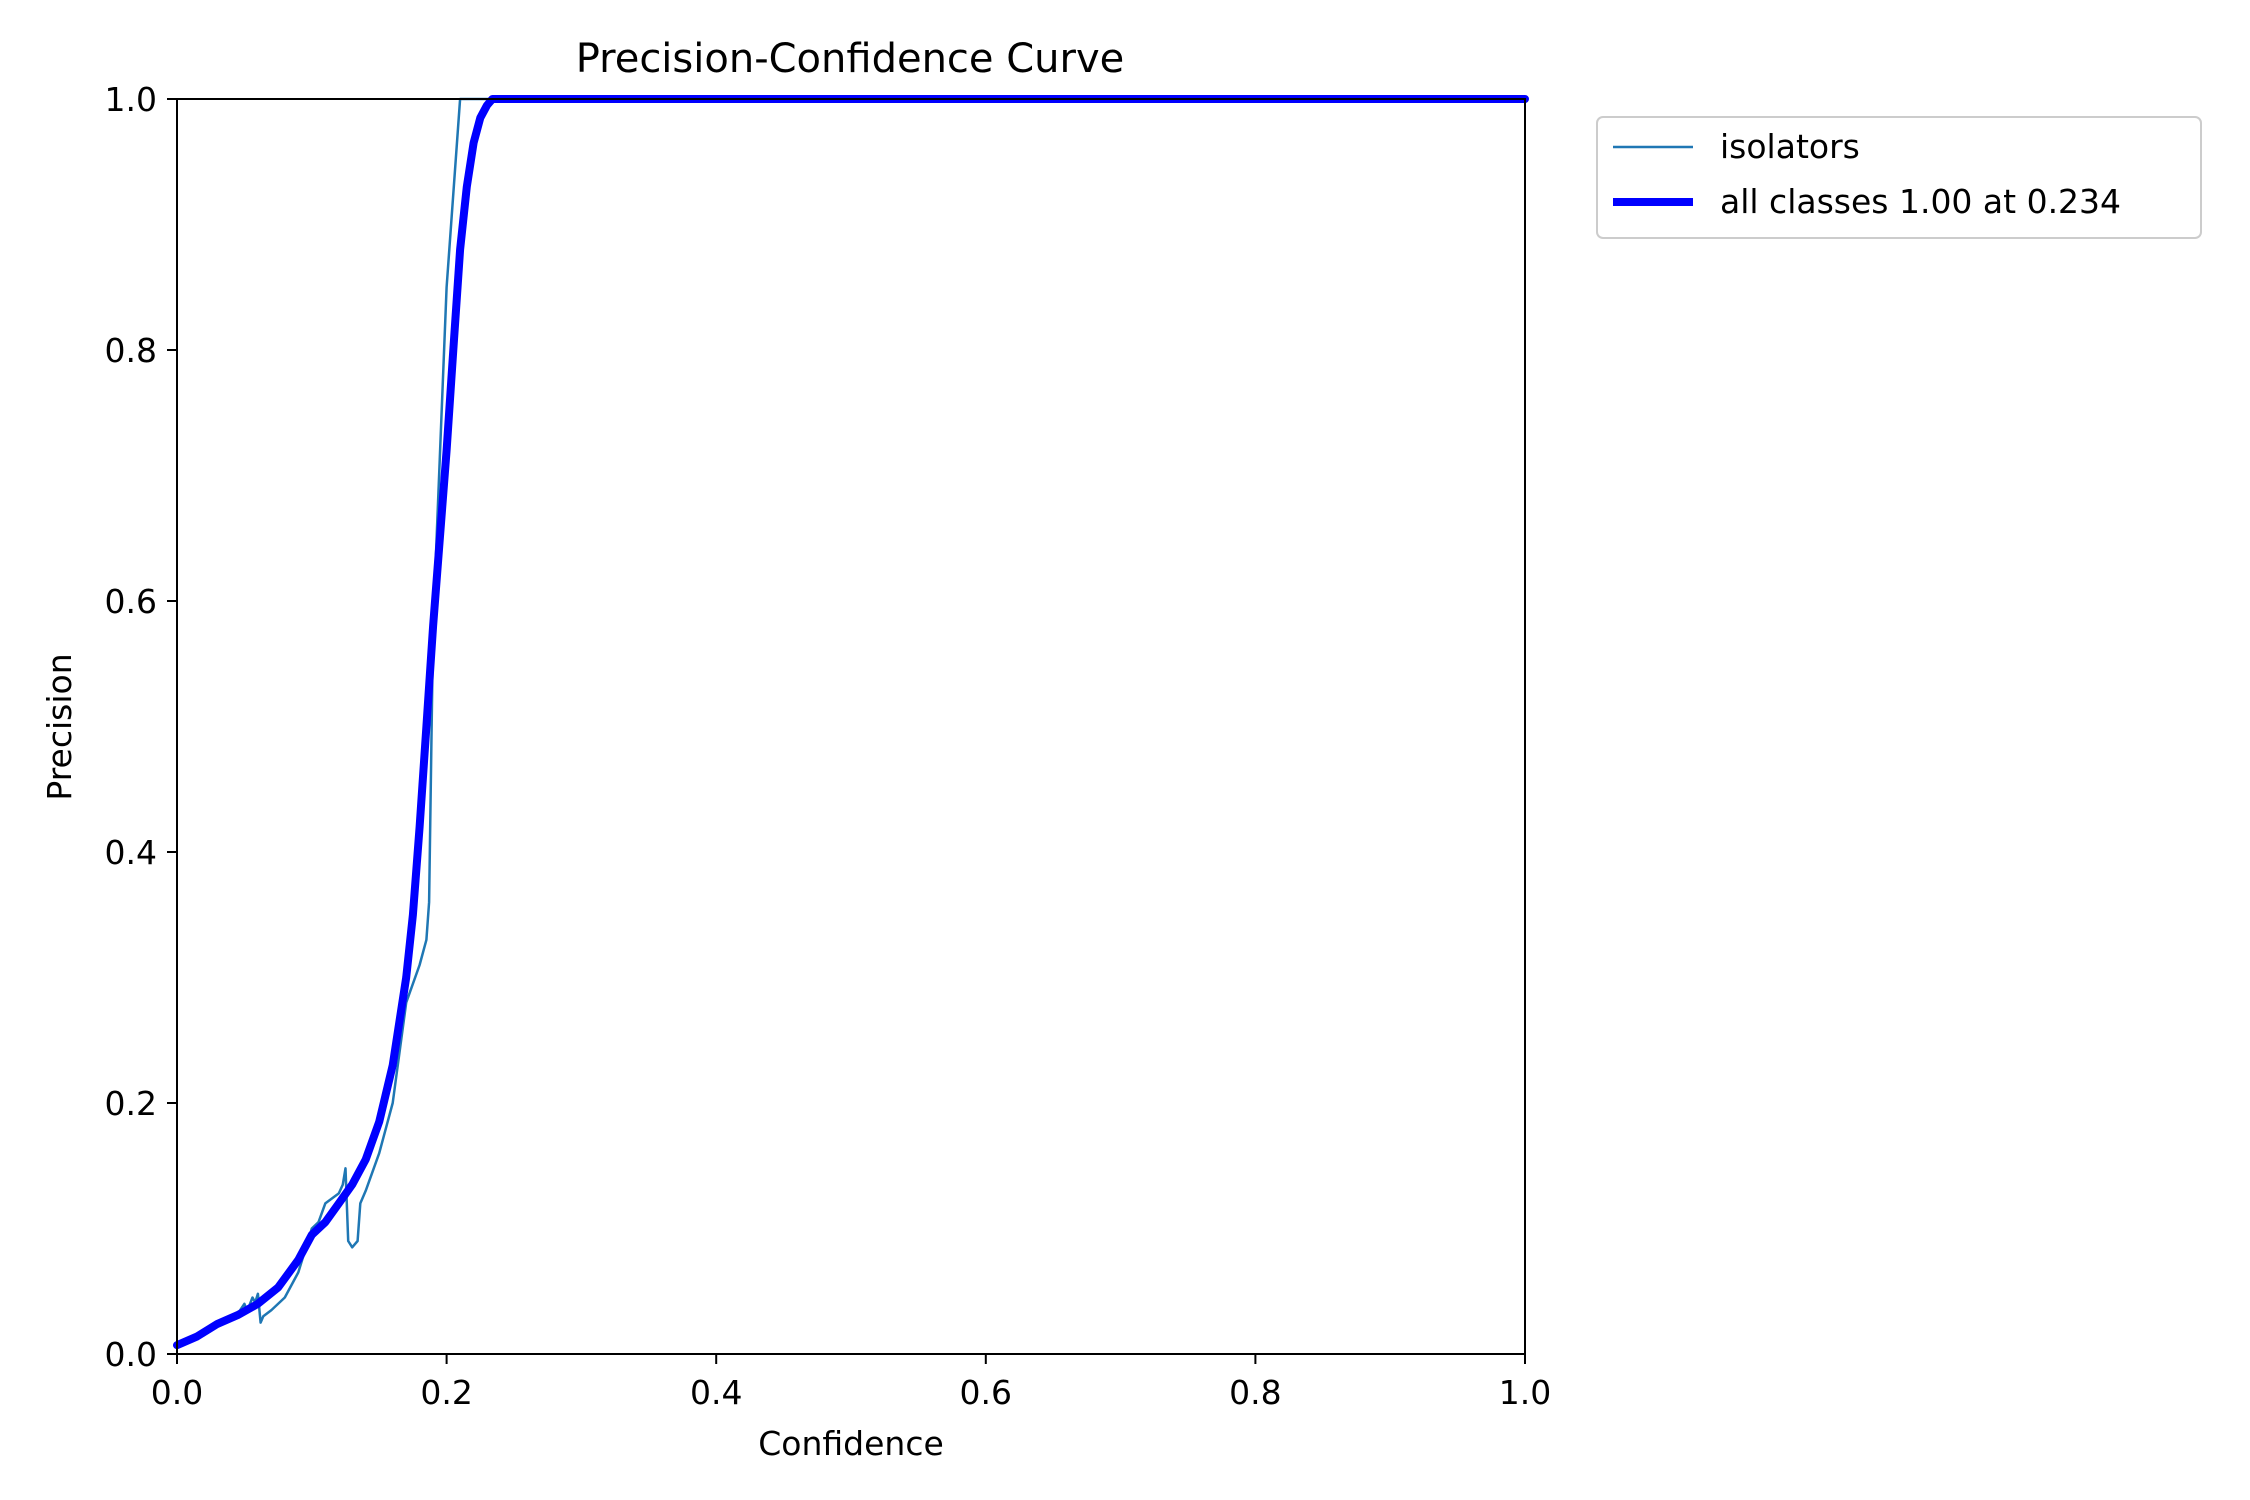  Describe the element at coordinates (986, 1392) in the screenshot. I see `x-tick-label: 0.6` at that location.